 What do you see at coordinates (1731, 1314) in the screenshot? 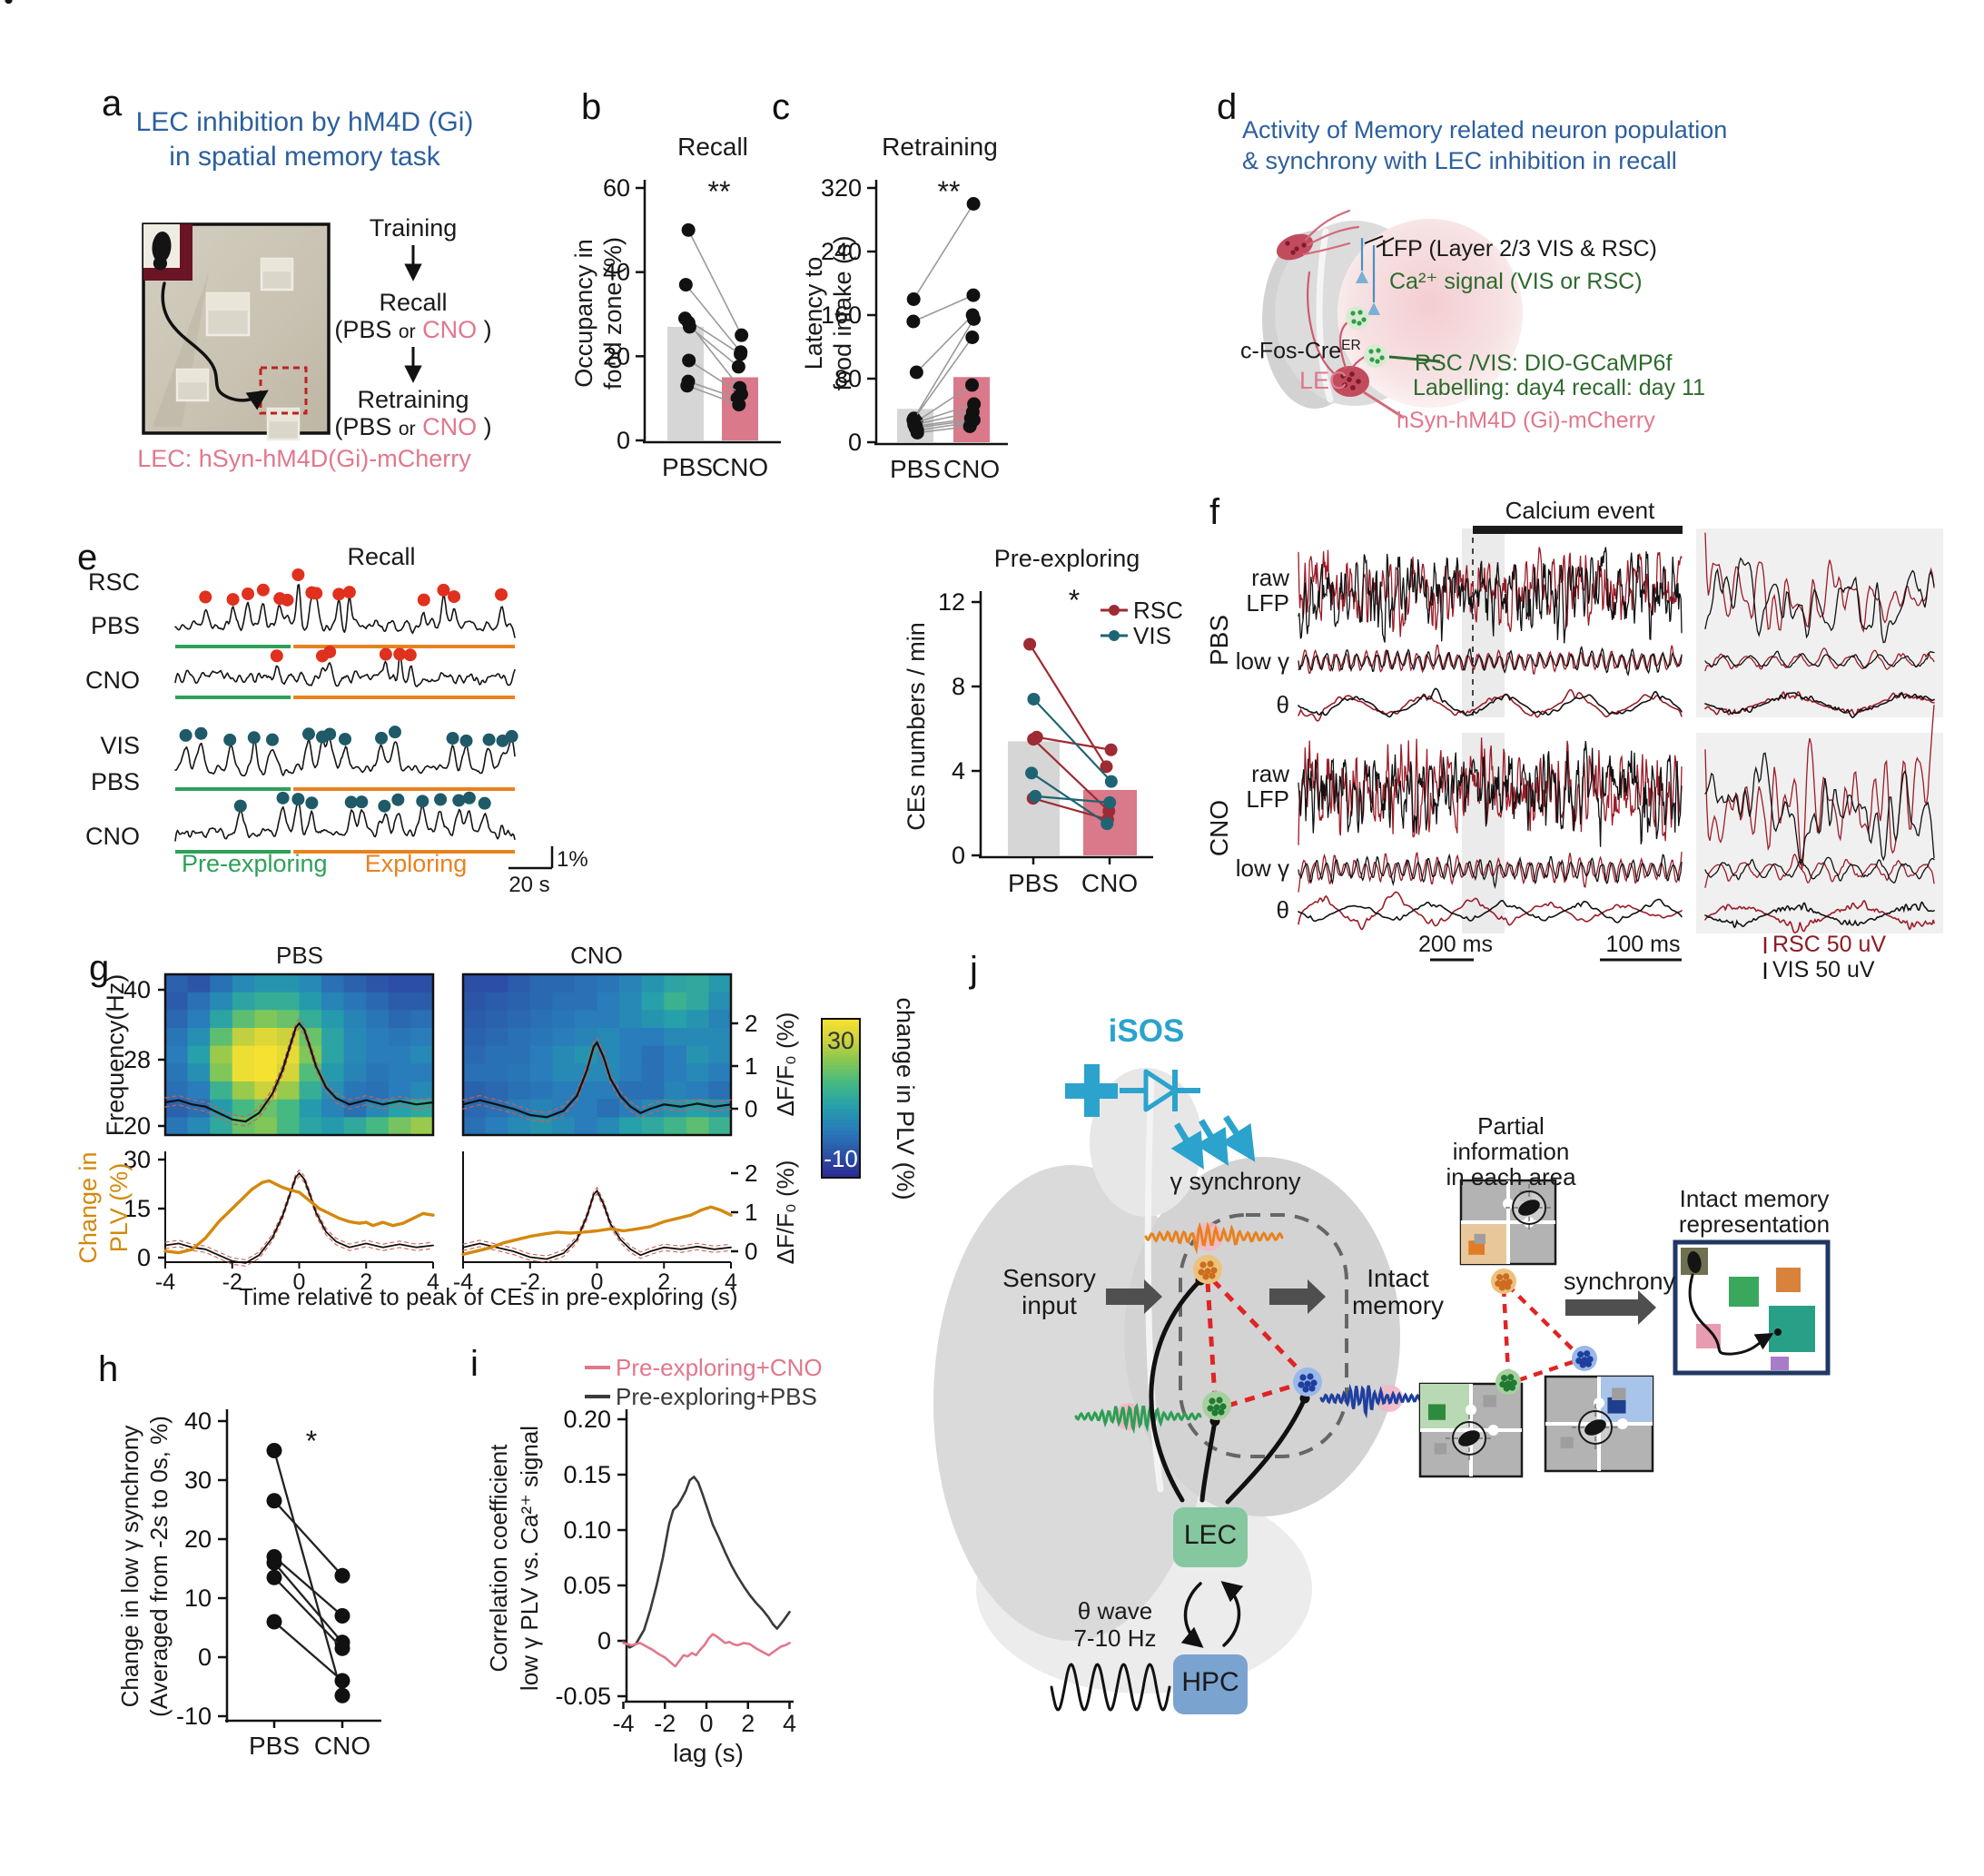
I see `rep-path` at bounding box center [1731, 1314].